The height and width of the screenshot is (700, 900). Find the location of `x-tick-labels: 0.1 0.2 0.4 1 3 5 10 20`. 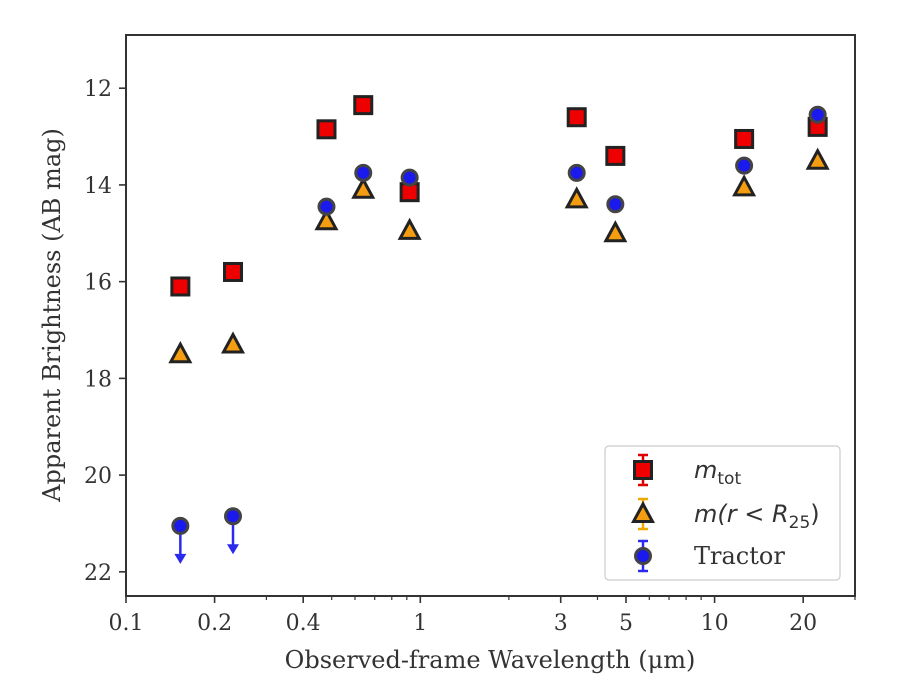

x-tick-labels: 0.1 0.2 0.4 1 3 5 10 20 is located at coordinates (463, 623).